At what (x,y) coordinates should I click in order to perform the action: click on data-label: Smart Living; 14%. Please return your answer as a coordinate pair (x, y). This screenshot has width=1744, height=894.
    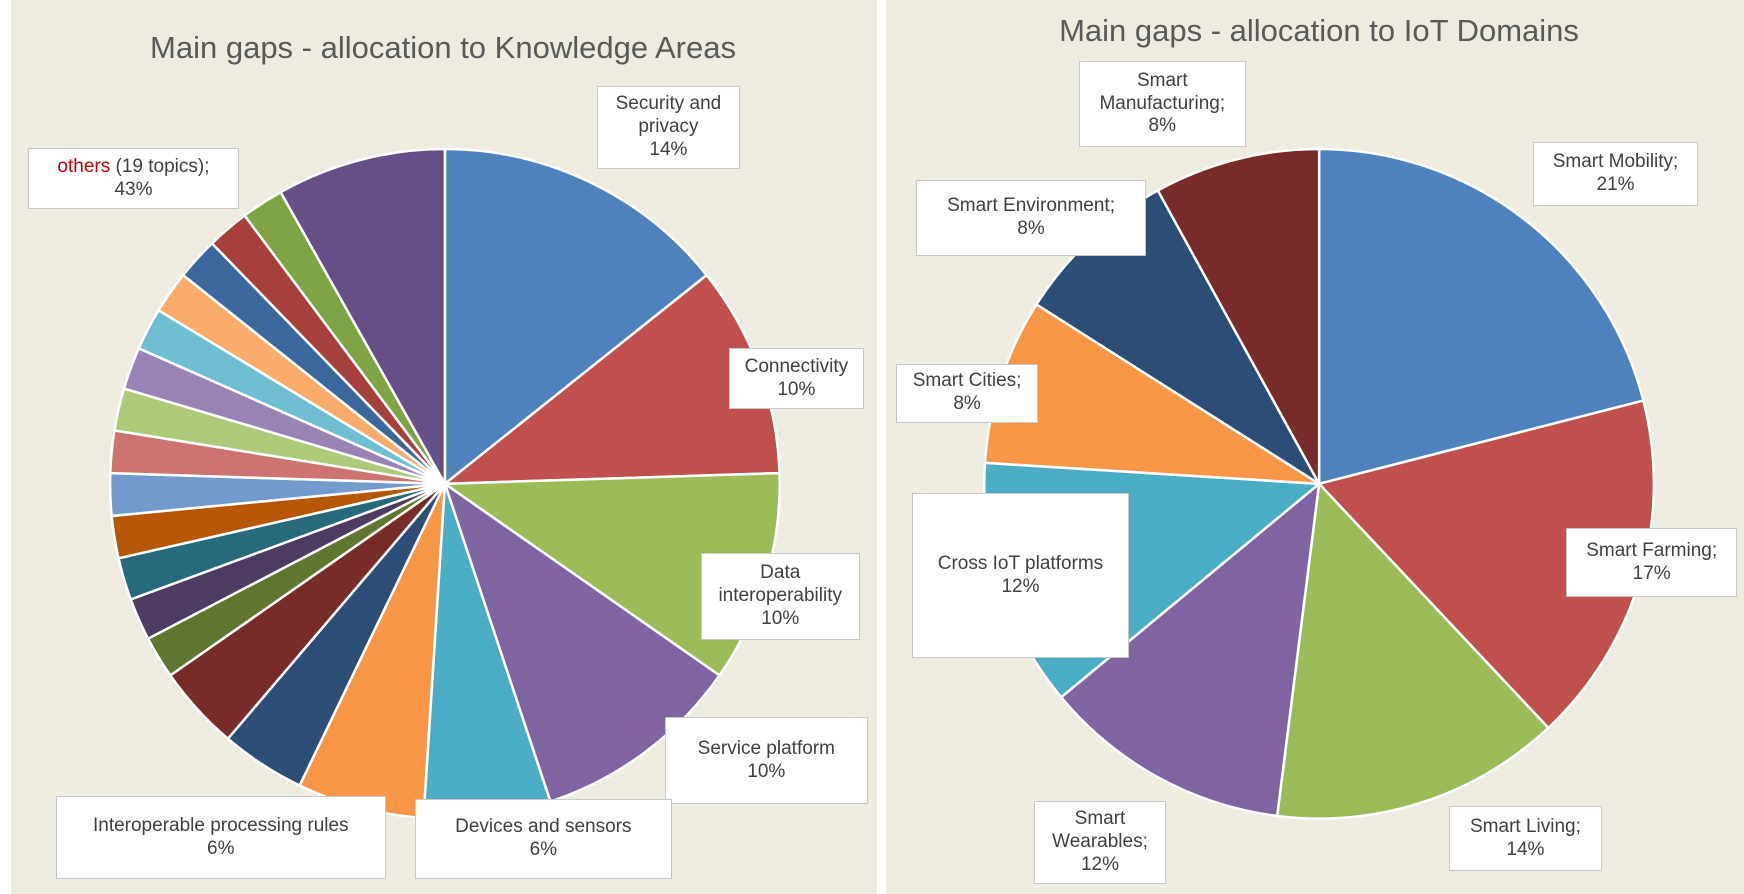
    Looking at the image, I should click on (1525, 838).